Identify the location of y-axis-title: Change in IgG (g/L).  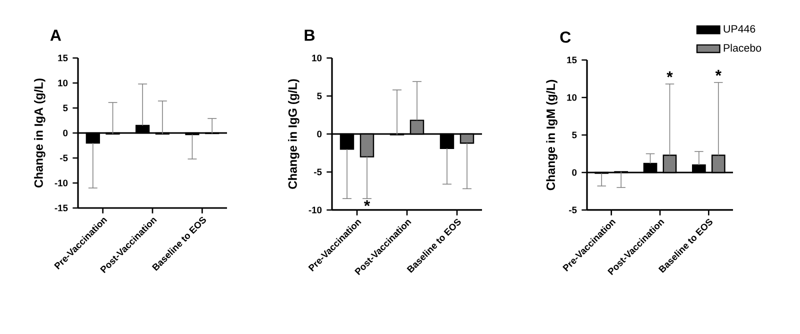
(294, 134).